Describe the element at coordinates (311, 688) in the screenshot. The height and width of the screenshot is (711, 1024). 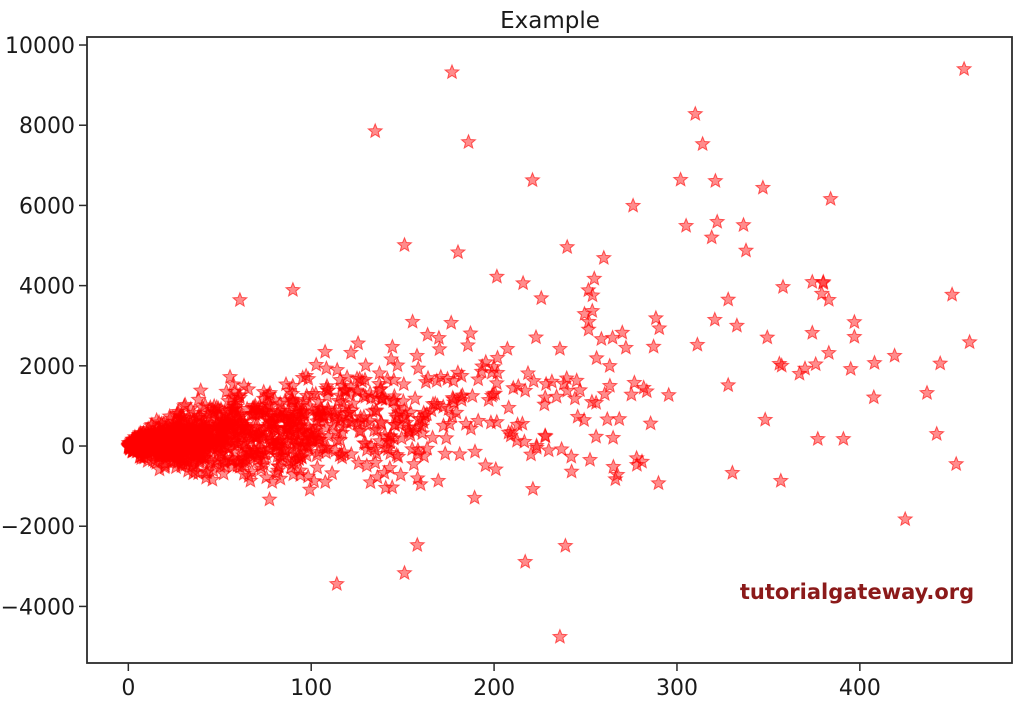
I see `x-tick-label: 100` at that location.